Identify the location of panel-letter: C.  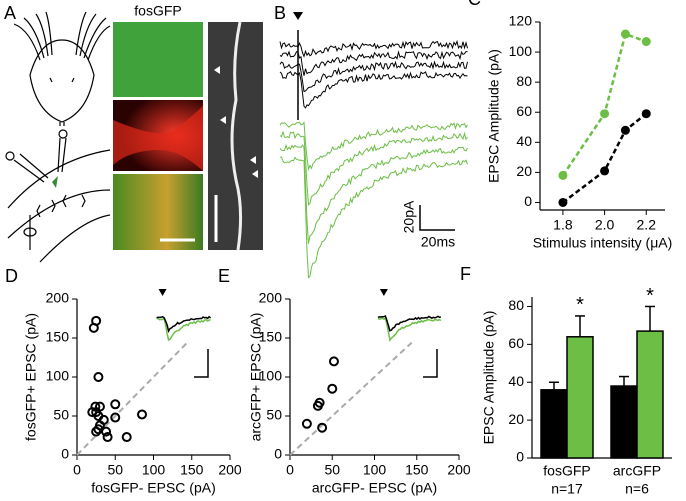
(474, 4).